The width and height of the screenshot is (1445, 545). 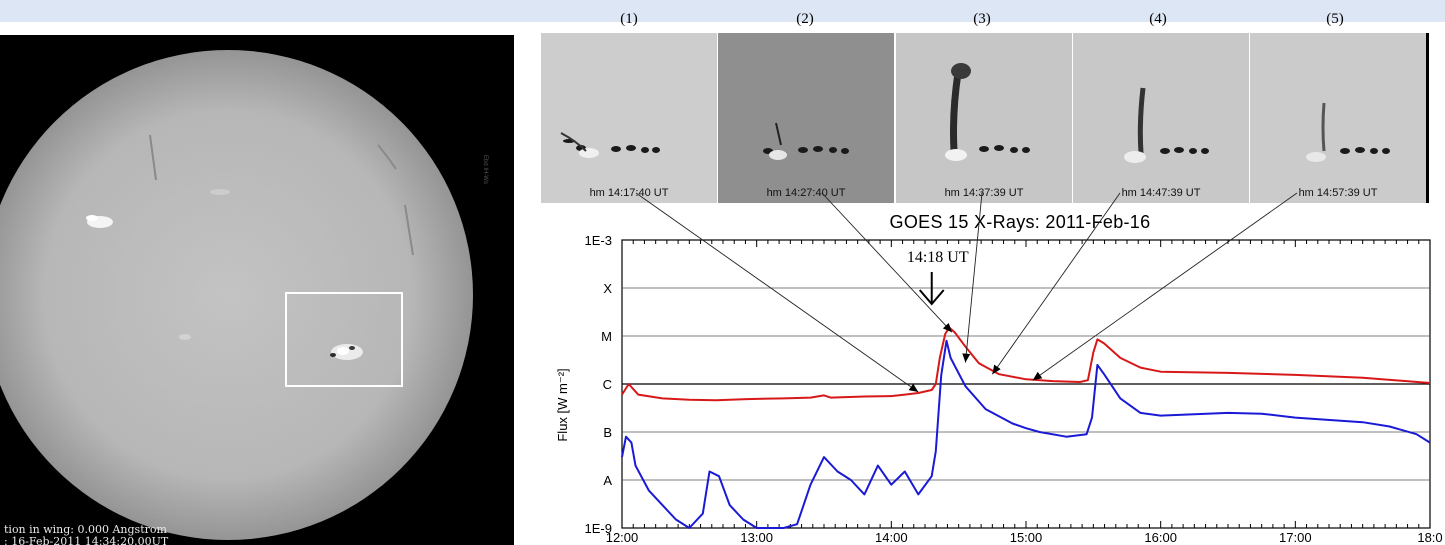 I want to click on x-tick-label: 15:00, so click(x=1026, y=537).